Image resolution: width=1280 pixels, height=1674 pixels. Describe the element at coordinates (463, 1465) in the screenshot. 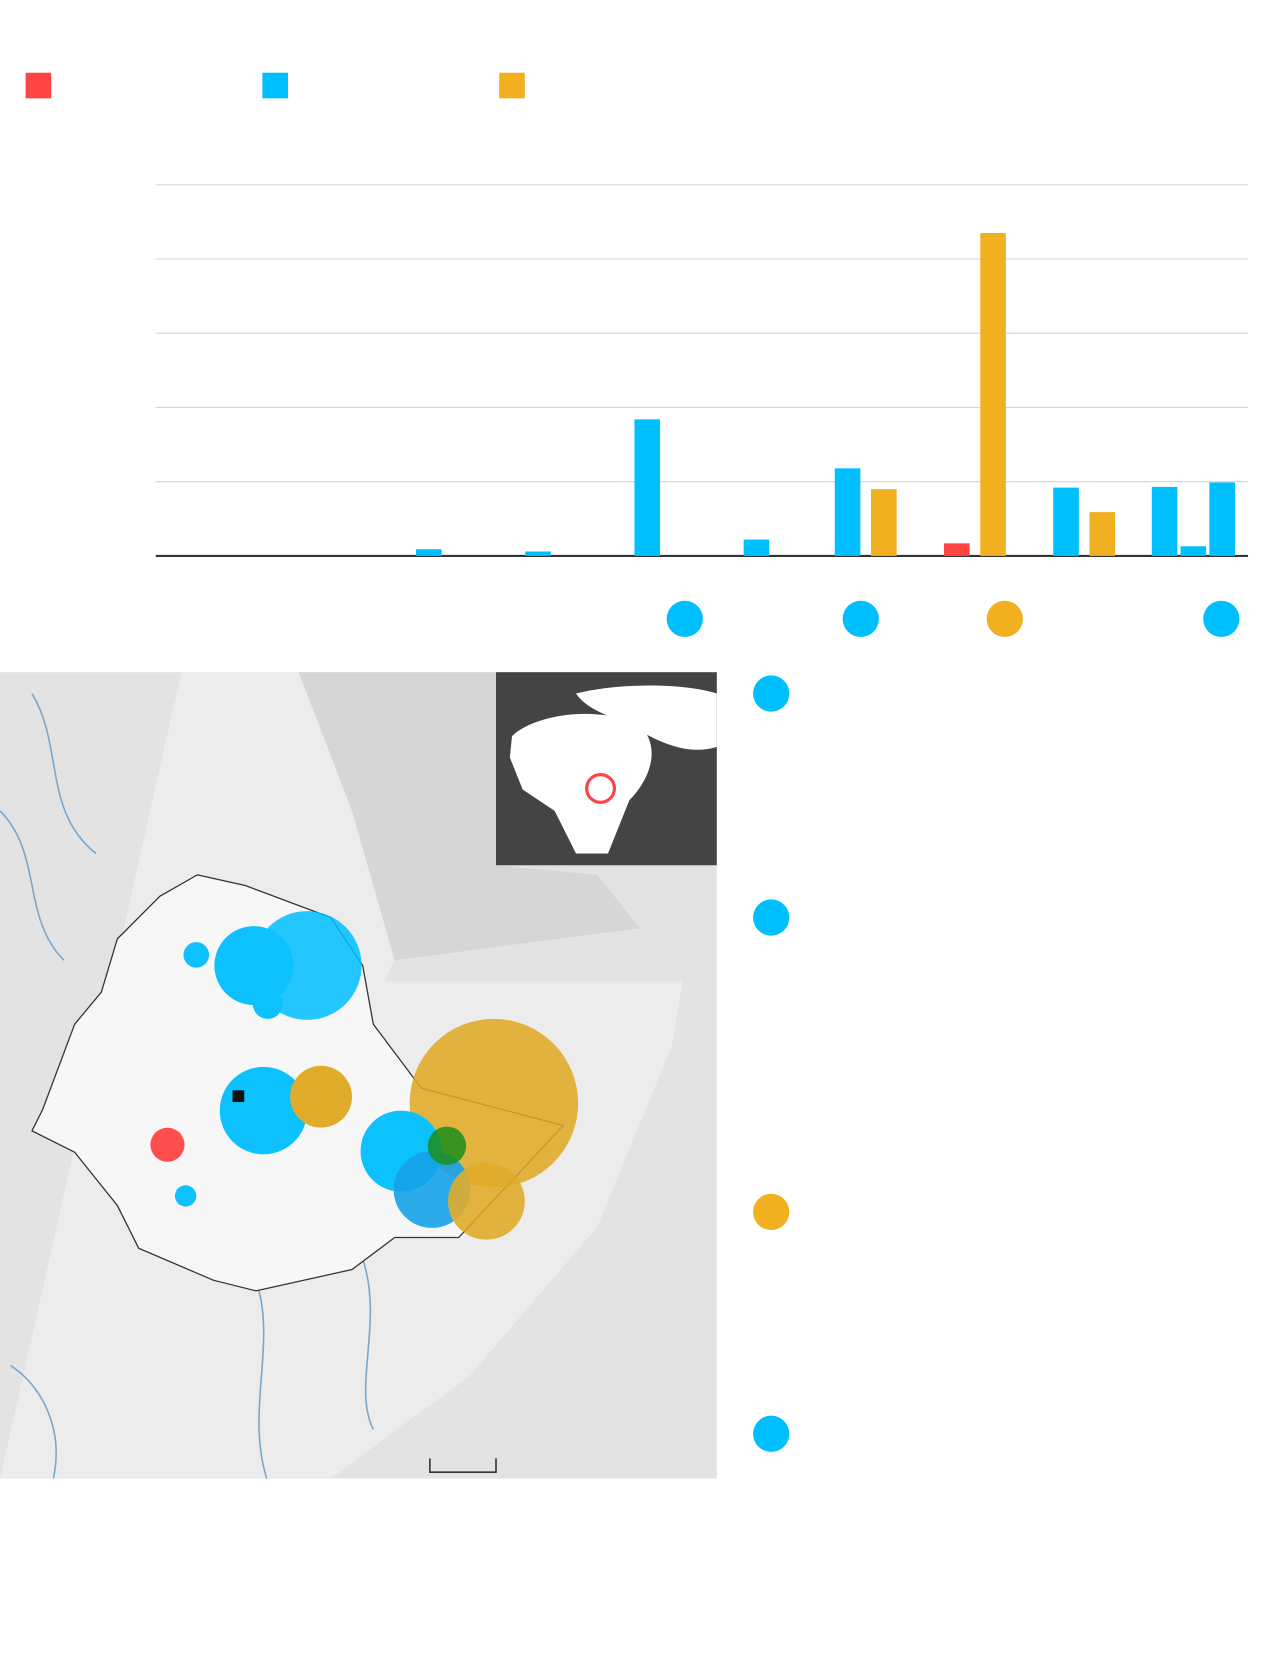

I see `scale-bar` at that location.